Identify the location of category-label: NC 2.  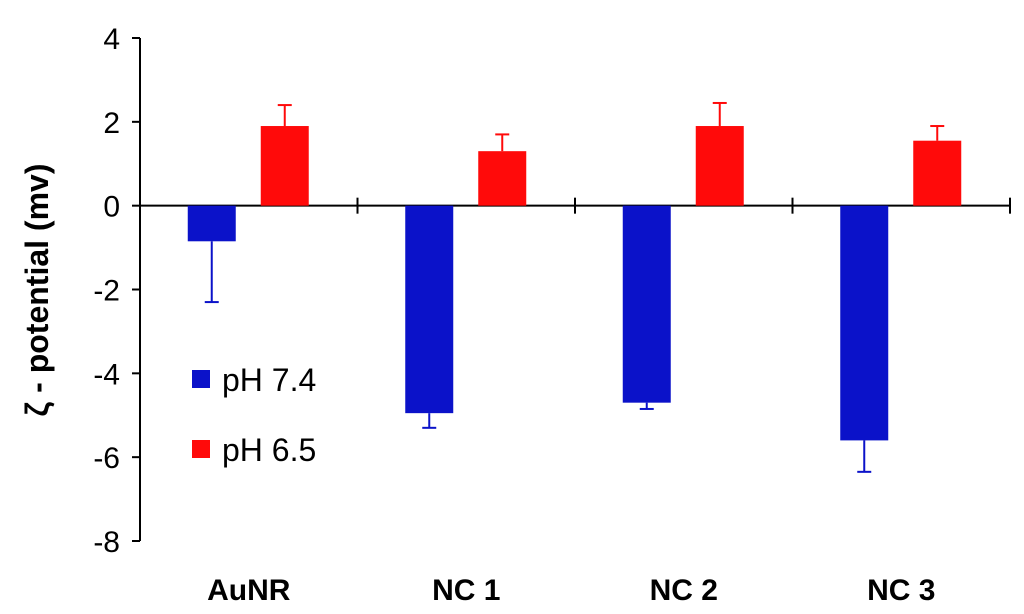
(684, 590).